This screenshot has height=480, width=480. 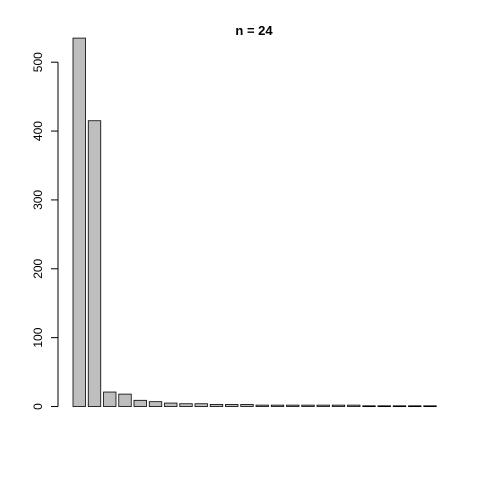 I want to click on y-tick-label: 0, so click(x=38, y=406).